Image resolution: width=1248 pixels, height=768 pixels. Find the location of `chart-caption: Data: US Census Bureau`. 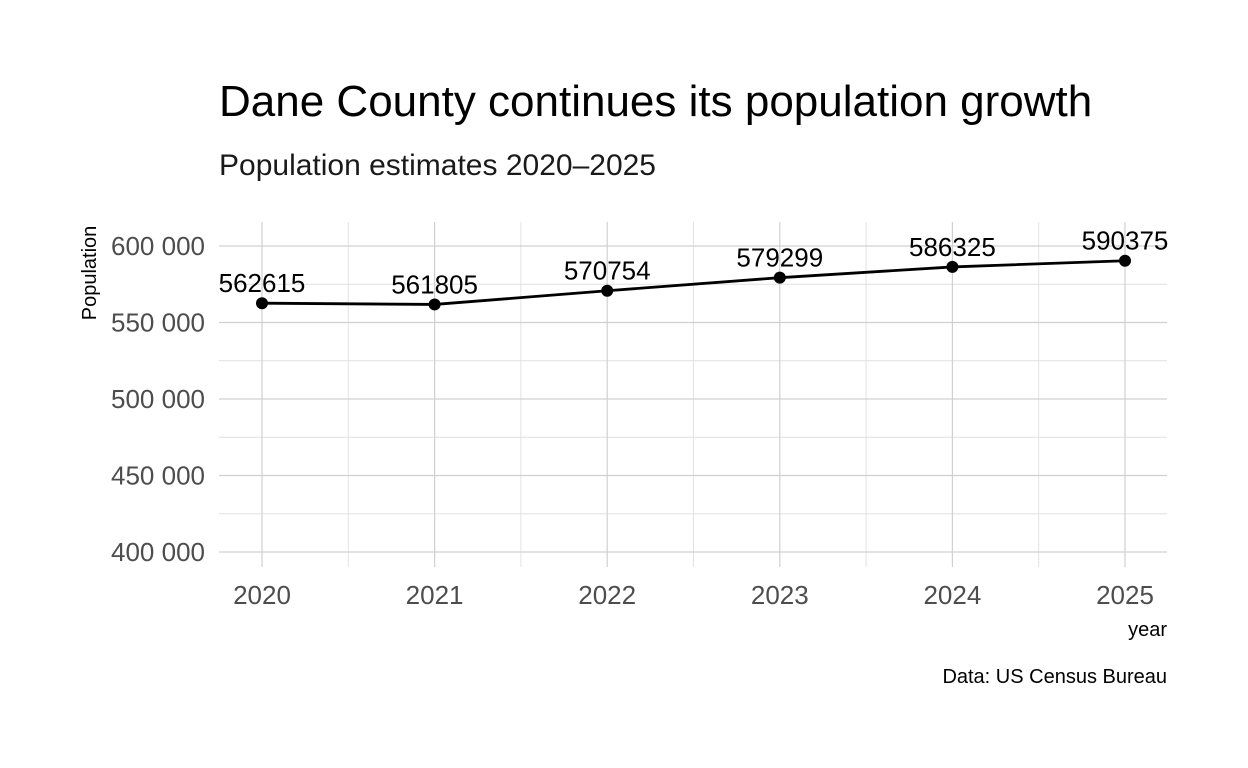

chart-caption: Data: US Census Bureau is located at coordinates (1054, 677).